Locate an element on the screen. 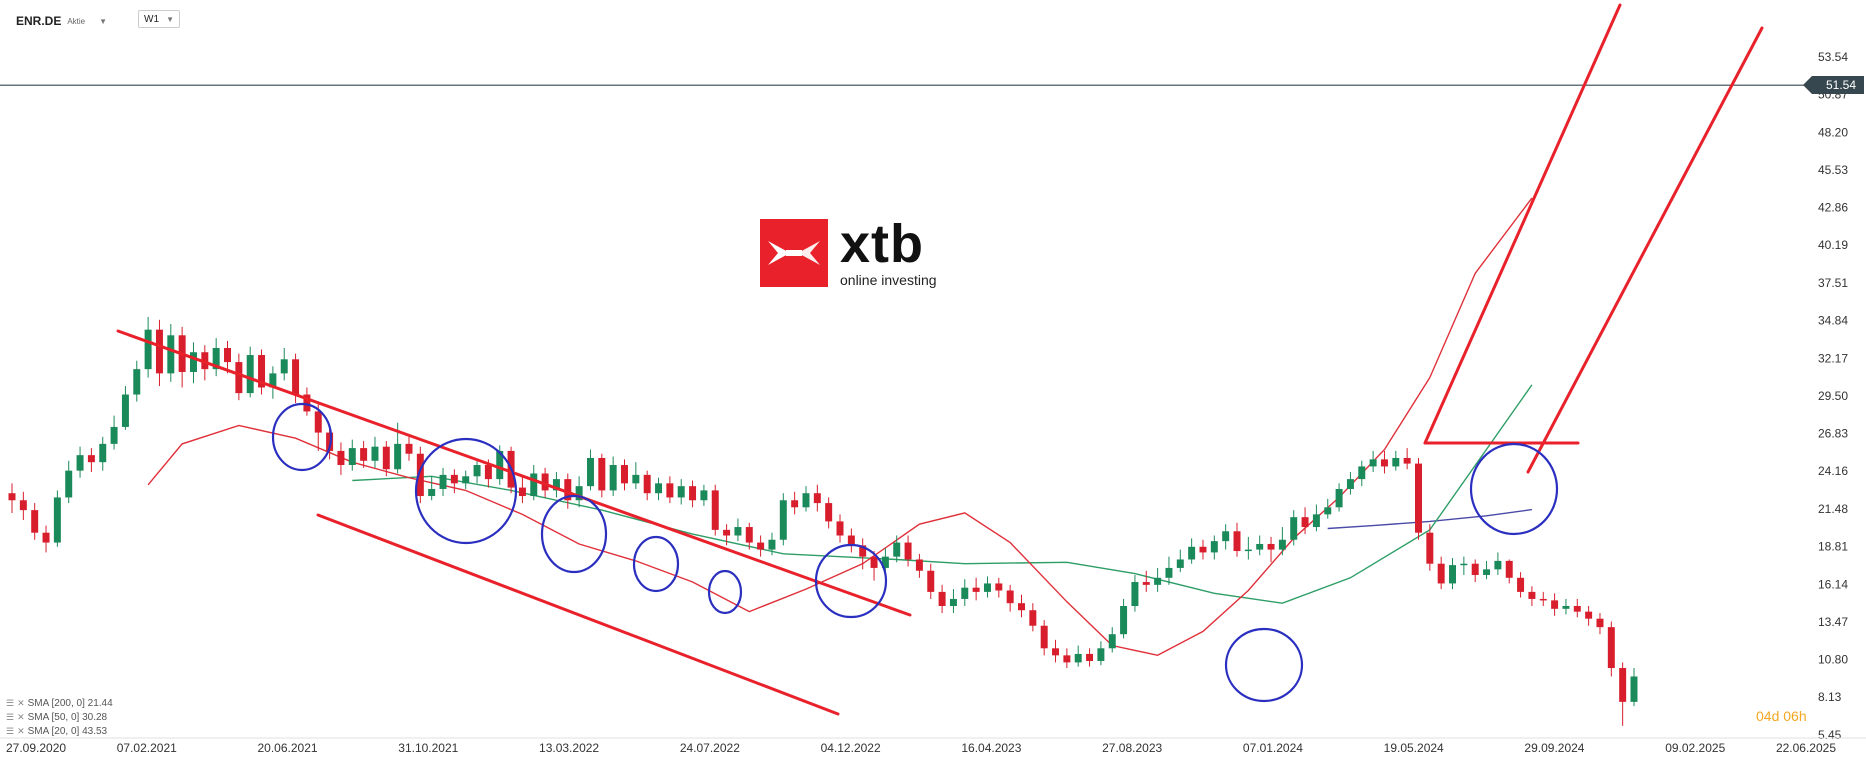 The image size is (1866, 759). legend-label: SMA [50, 0] 30.28 is located at coordinates (67, 717).